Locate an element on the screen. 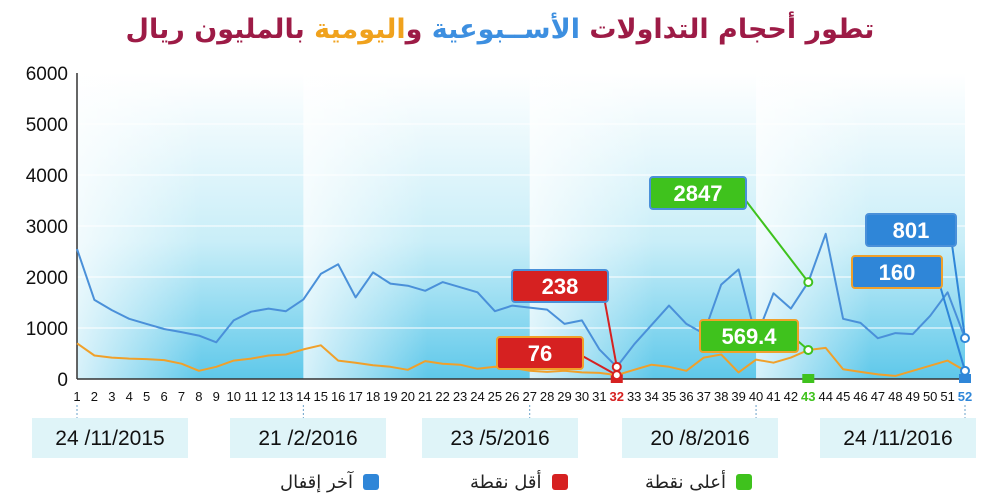 This screenshot has height=504, width=1000. x-tick-label: 20 is located at coordinates (408, 396).